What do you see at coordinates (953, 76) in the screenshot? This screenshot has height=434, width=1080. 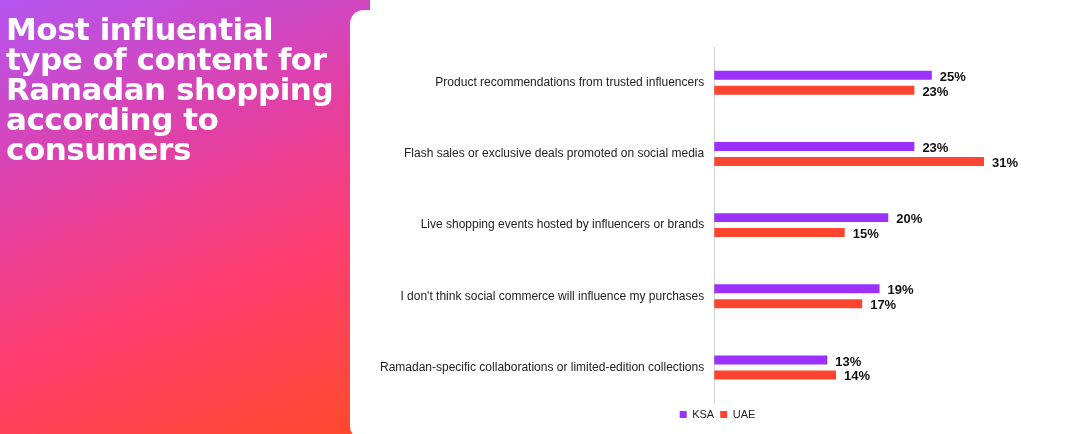 I see `data-label: 25%` at bounding box center [953, 76].